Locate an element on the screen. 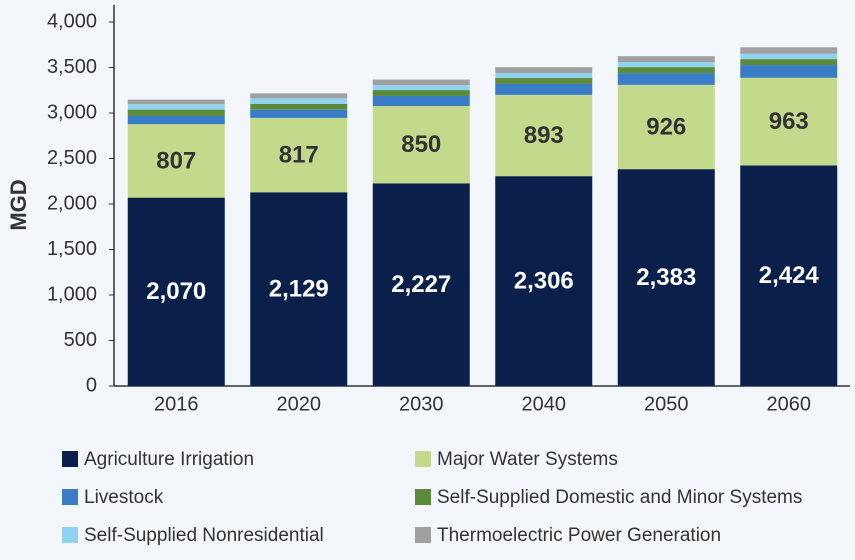 Image resolution: width=855 pixels, height=560 pixels. data-label: 2,227 is located at coordinates (421, 284).